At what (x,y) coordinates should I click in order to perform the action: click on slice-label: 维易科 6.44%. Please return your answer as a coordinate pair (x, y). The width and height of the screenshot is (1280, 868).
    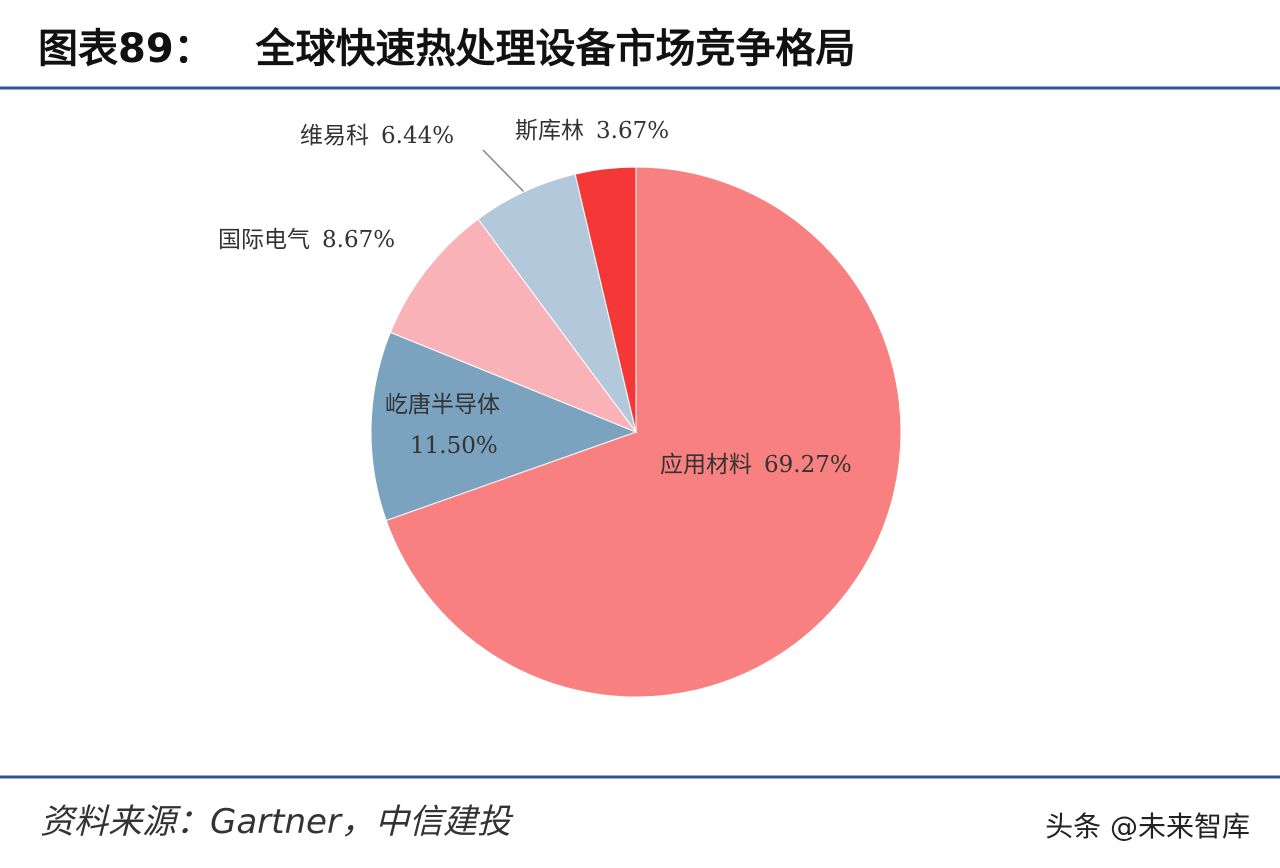
    Looking at the image, I should click on (377, 136).